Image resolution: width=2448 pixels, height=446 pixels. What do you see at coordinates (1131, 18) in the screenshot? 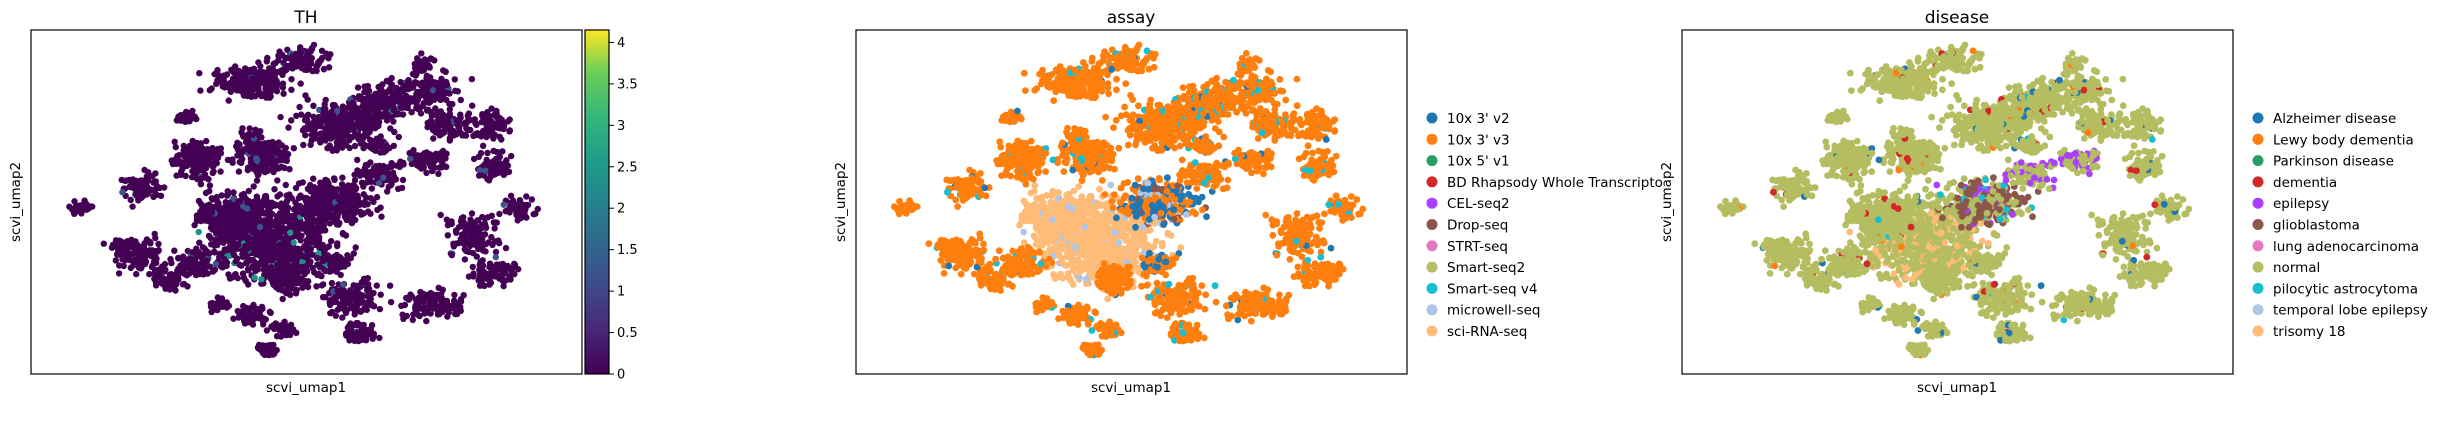
I see `panel-title: assay` at bounding box center [1131, 18].